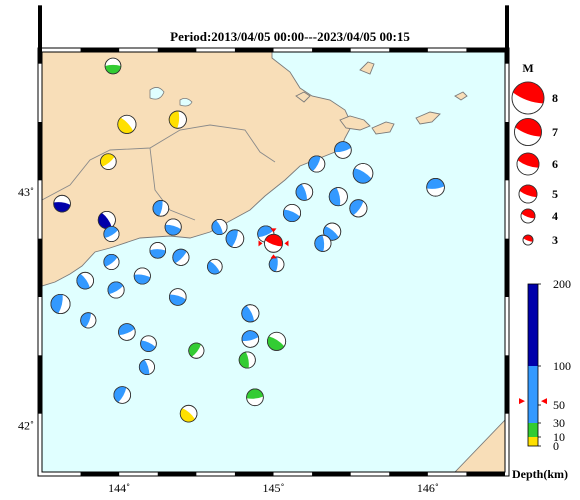 The width and height of the screenshot is (580, 500). What do you see at coordinates (555, 216) in the screenshot?
I see `magnitude-legend-label: 4` at bounding box center [555, 216].